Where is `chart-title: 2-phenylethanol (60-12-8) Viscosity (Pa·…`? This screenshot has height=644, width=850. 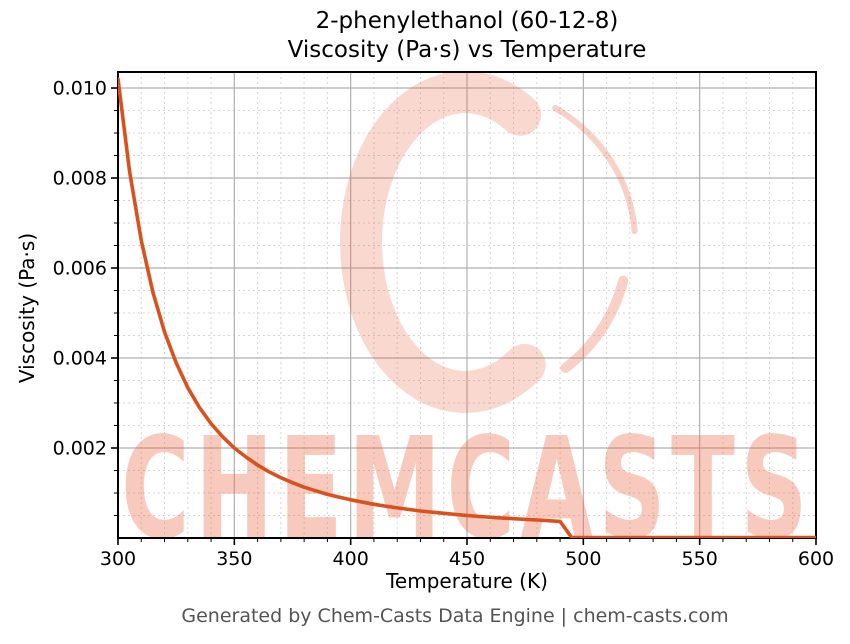
chart-title: 2-phenylethanol (60-12-8) Viscosity (Pa·… is located at coordinates (467, 36).